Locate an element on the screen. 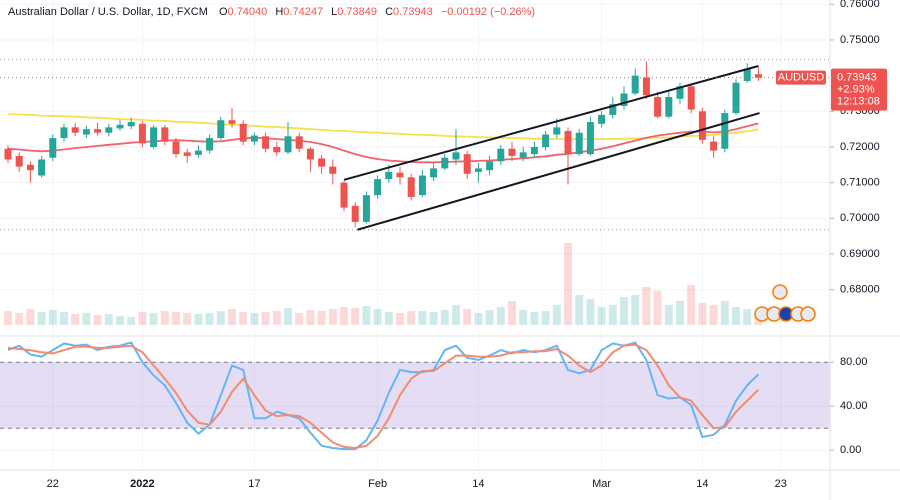 This screenshot has width=900, height=500. event-icons is located at coordinates (785, 303).